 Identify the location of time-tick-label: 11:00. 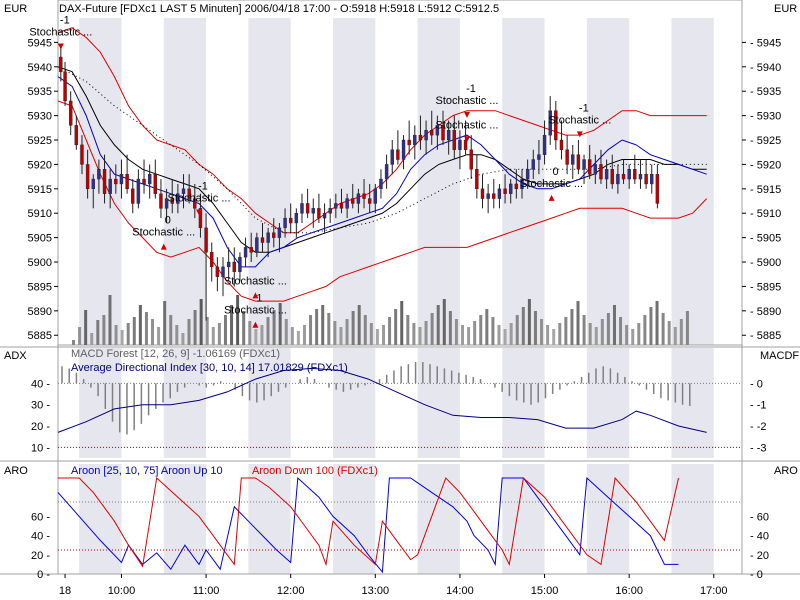
(206, 591).